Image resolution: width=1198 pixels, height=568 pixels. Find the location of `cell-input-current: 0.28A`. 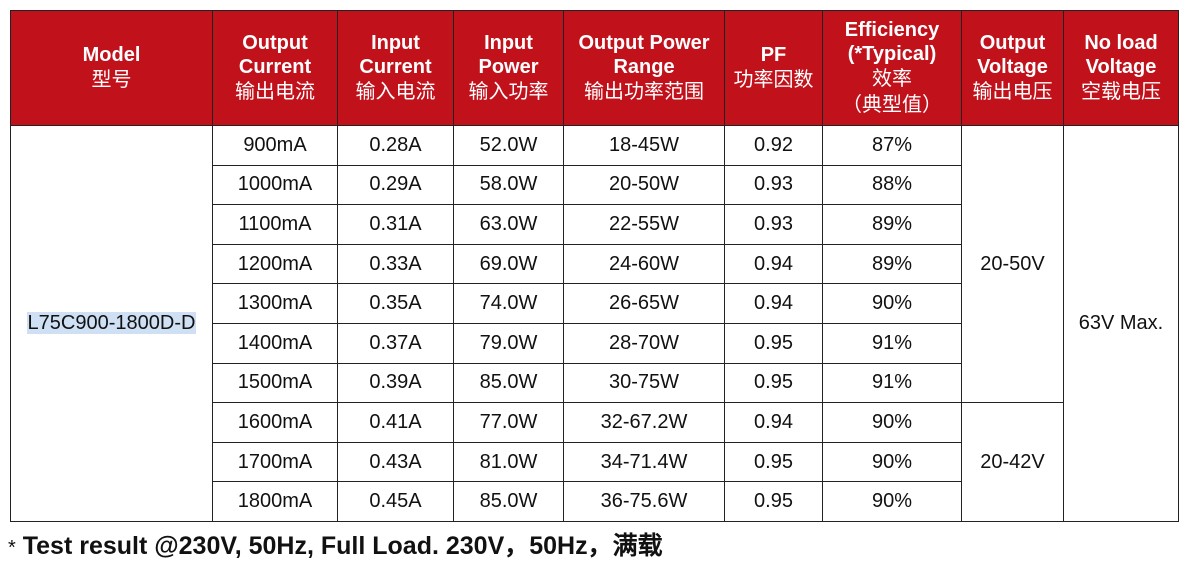

cell-input-current: 0.28A is located at coordinates (395, 145).